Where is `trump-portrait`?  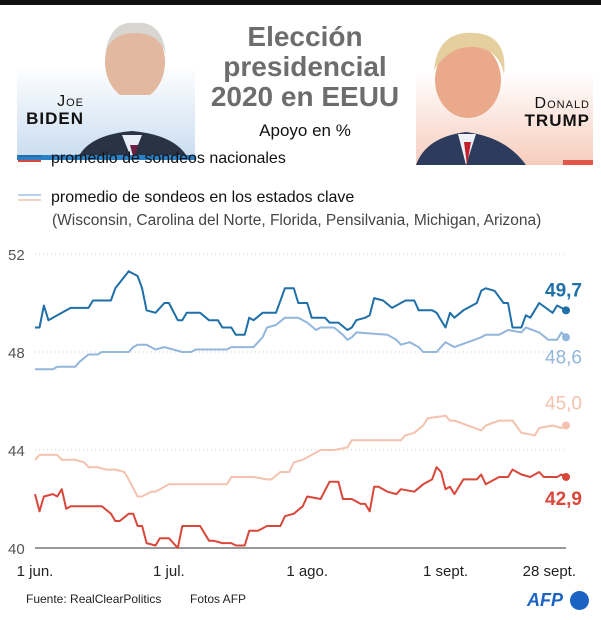 trump-portrait is located at coordinates (471, 148).